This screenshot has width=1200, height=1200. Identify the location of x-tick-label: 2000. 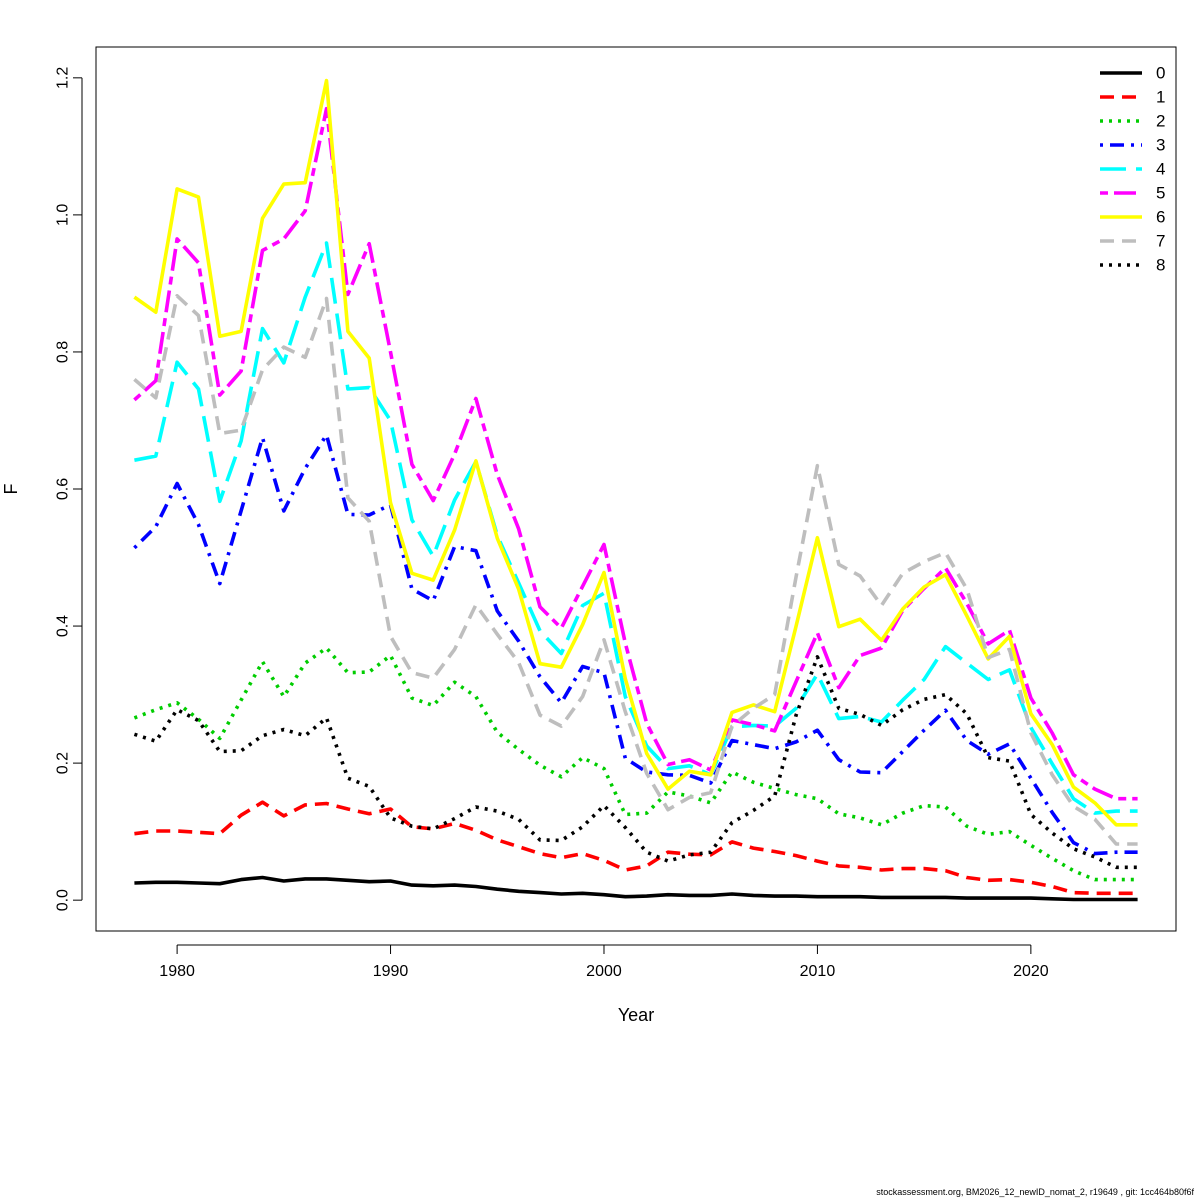
(604, 971).